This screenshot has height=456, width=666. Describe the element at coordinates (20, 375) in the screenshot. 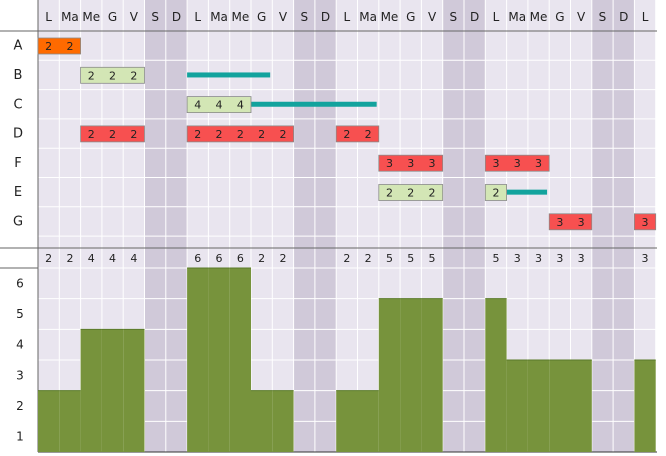

I see `y-tick-label: 3` at that location.